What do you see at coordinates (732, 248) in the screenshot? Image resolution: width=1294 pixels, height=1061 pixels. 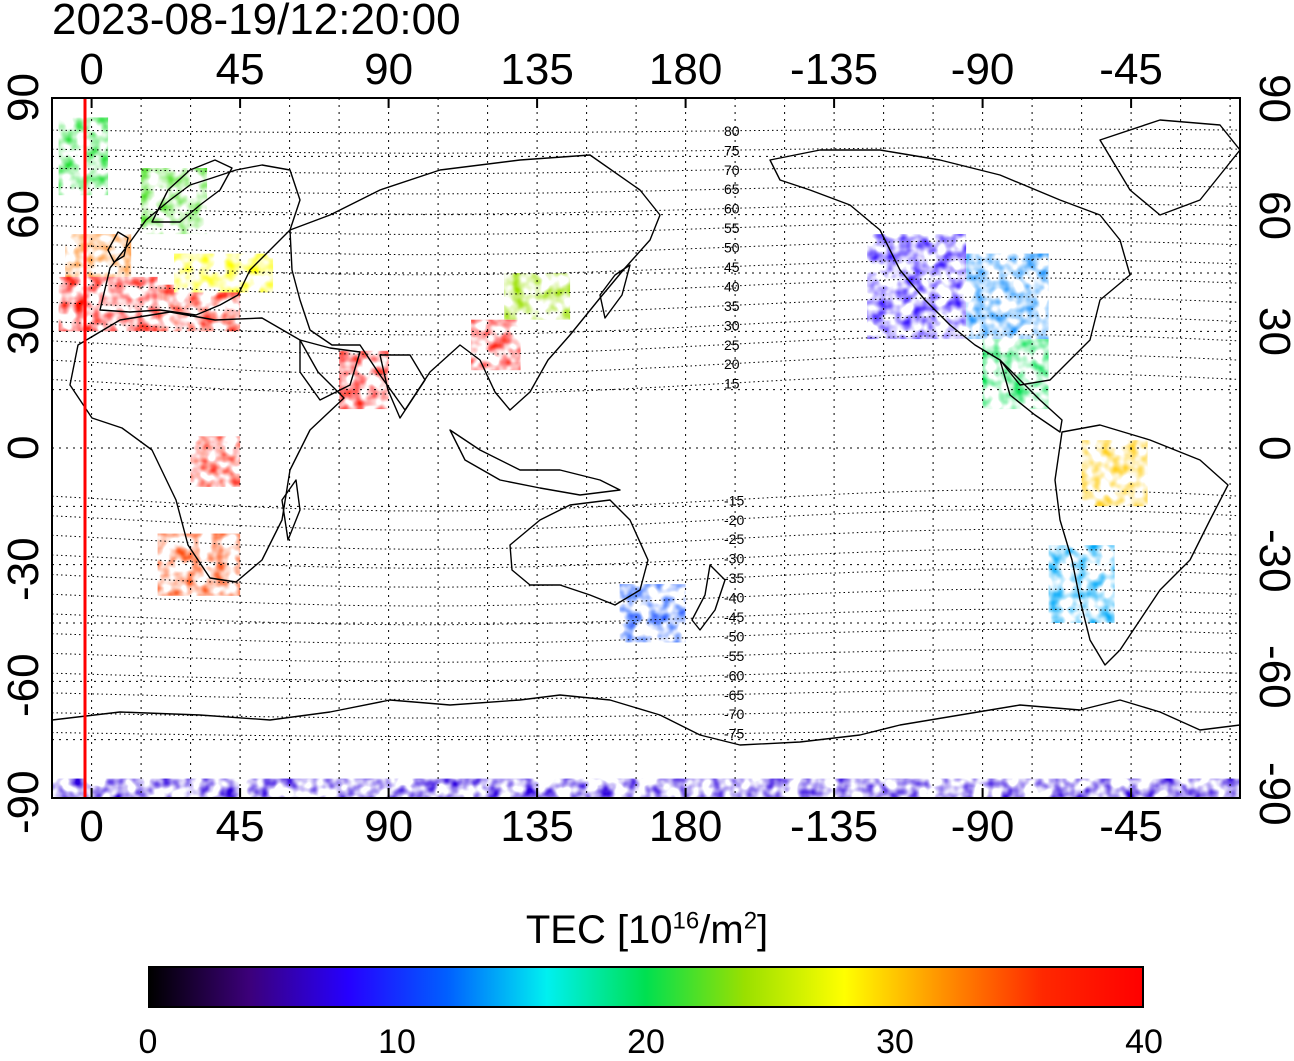 I see `contour-label: 50` at bounding box center [732, 248].